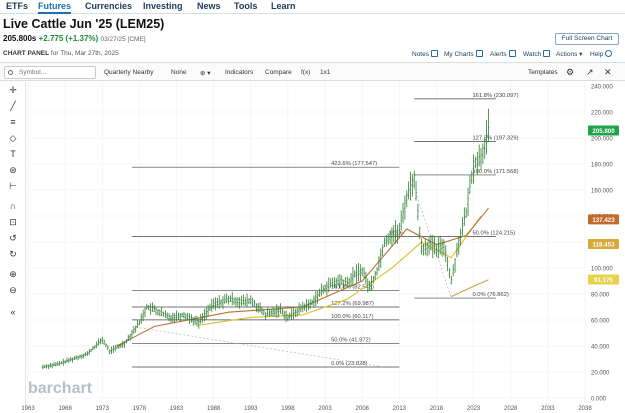 The image size is (625, 413). Describe the element at coordinates (474, 409) in the screenshot. I see `x-tick-label: 2023` at that location.